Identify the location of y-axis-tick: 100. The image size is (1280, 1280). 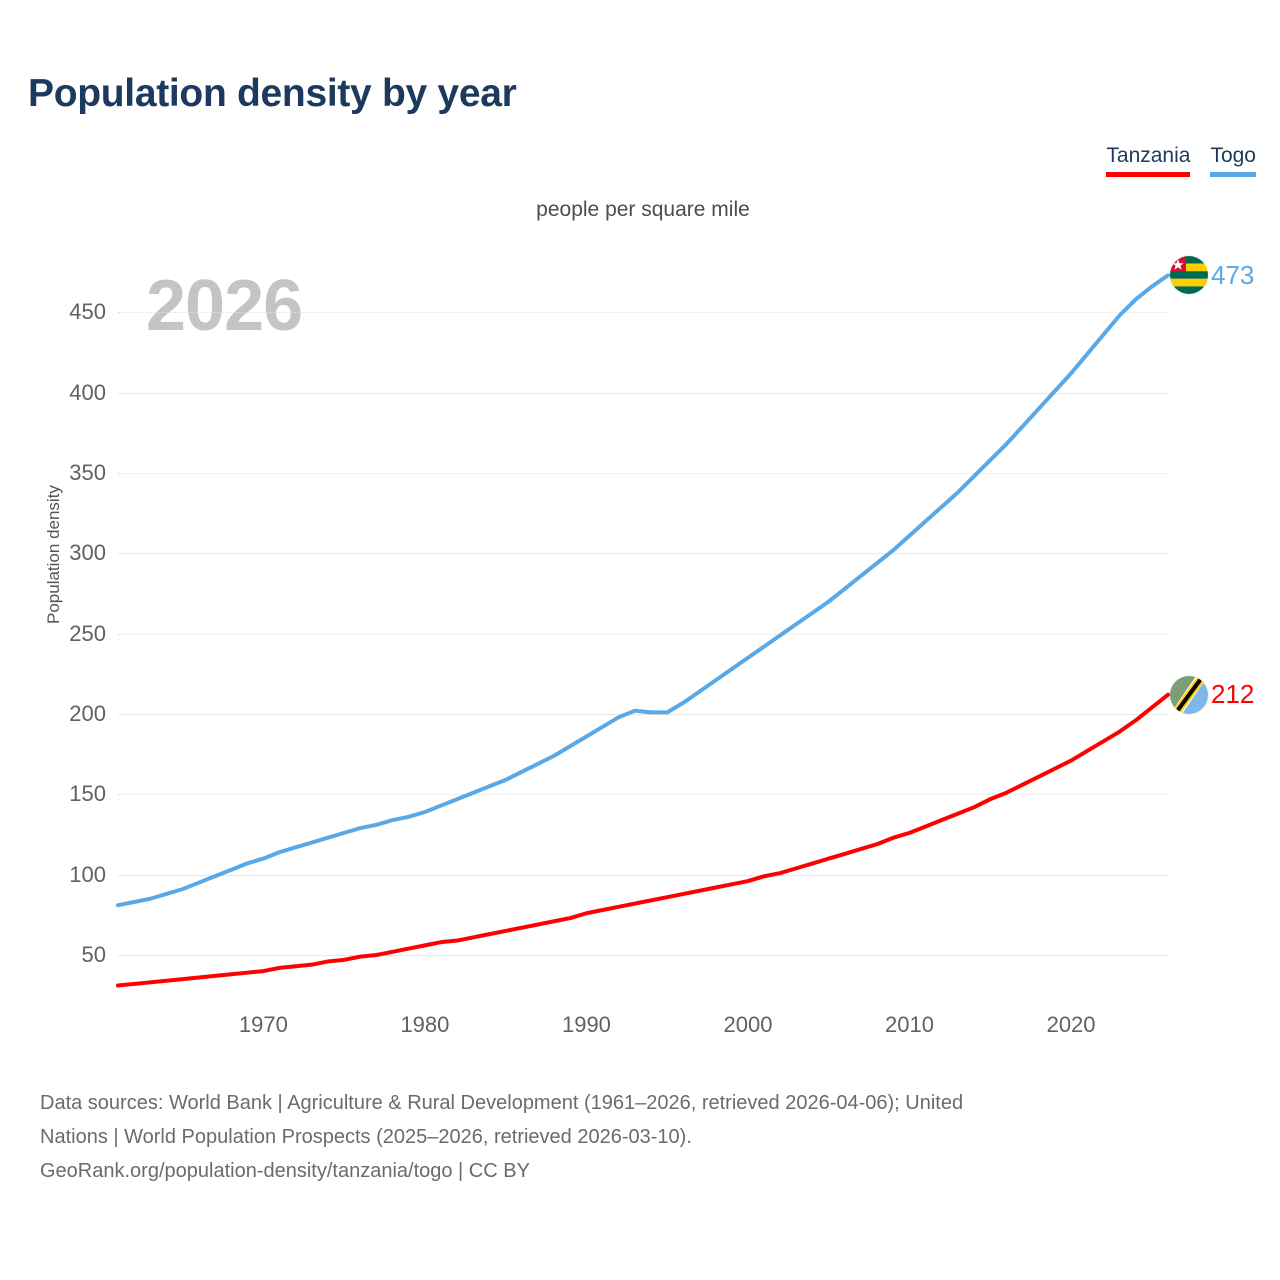
(87, 874).